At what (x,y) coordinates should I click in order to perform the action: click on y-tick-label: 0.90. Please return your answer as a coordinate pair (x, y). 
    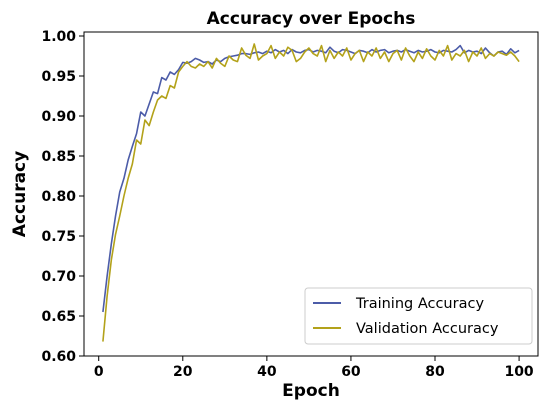
    Looking at the image, I should click on (58, 117).